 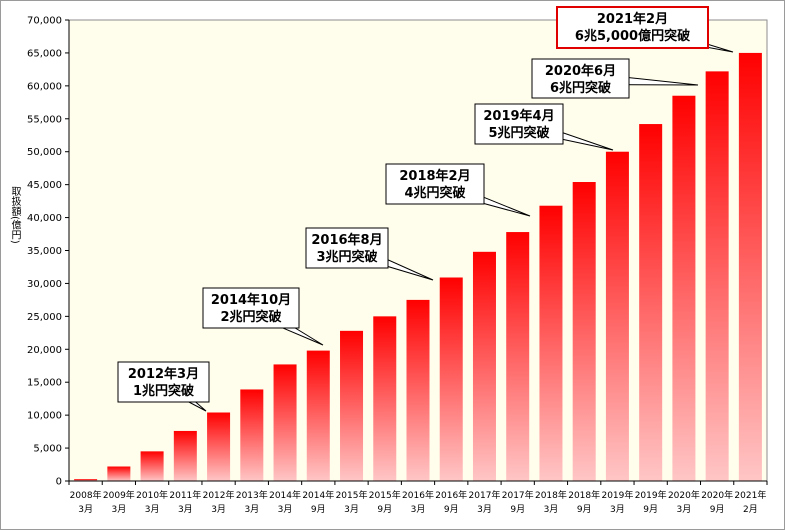 What do you see at coordinates (44, 251) in the screenshot?
I see `y-tick-label: 35,000` at bounding box center [44, 251].